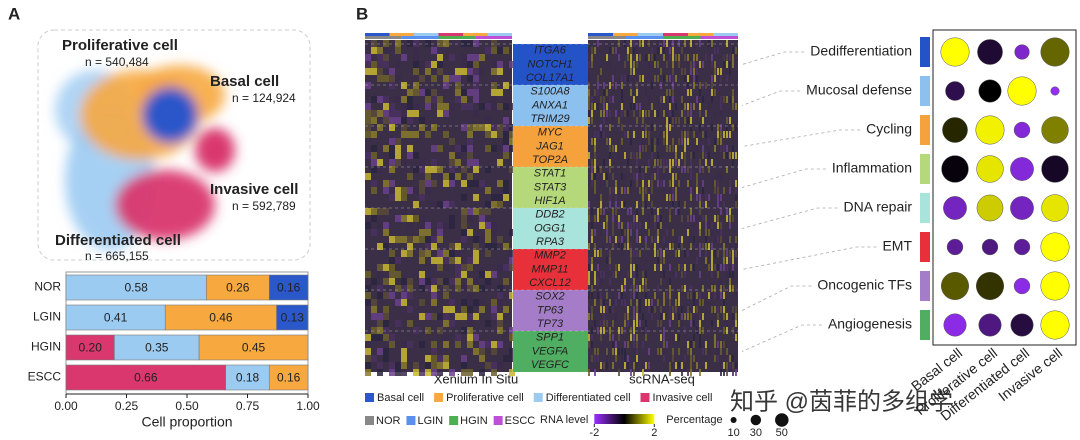 The image size is (1080, 440). I want to click on legend-label: Differentiated cell, so click(588, 398).